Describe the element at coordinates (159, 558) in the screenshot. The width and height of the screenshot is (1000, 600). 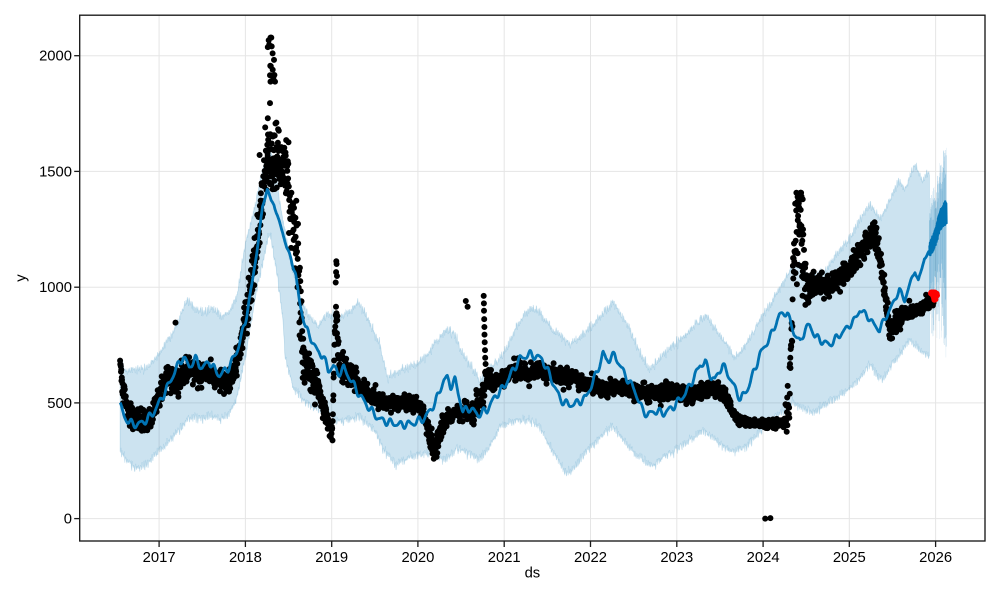
I see `svg-text: 2017` at that location.